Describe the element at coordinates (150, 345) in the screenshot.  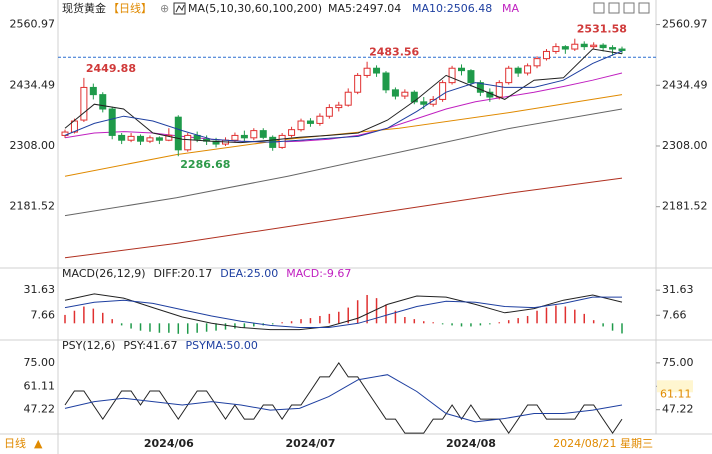
I see `panel-label: PSY:41.67` at that location.